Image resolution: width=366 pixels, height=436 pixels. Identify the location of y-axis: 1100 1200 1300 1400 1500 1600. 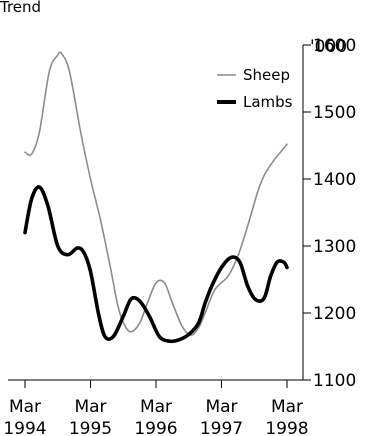
(329, 213).